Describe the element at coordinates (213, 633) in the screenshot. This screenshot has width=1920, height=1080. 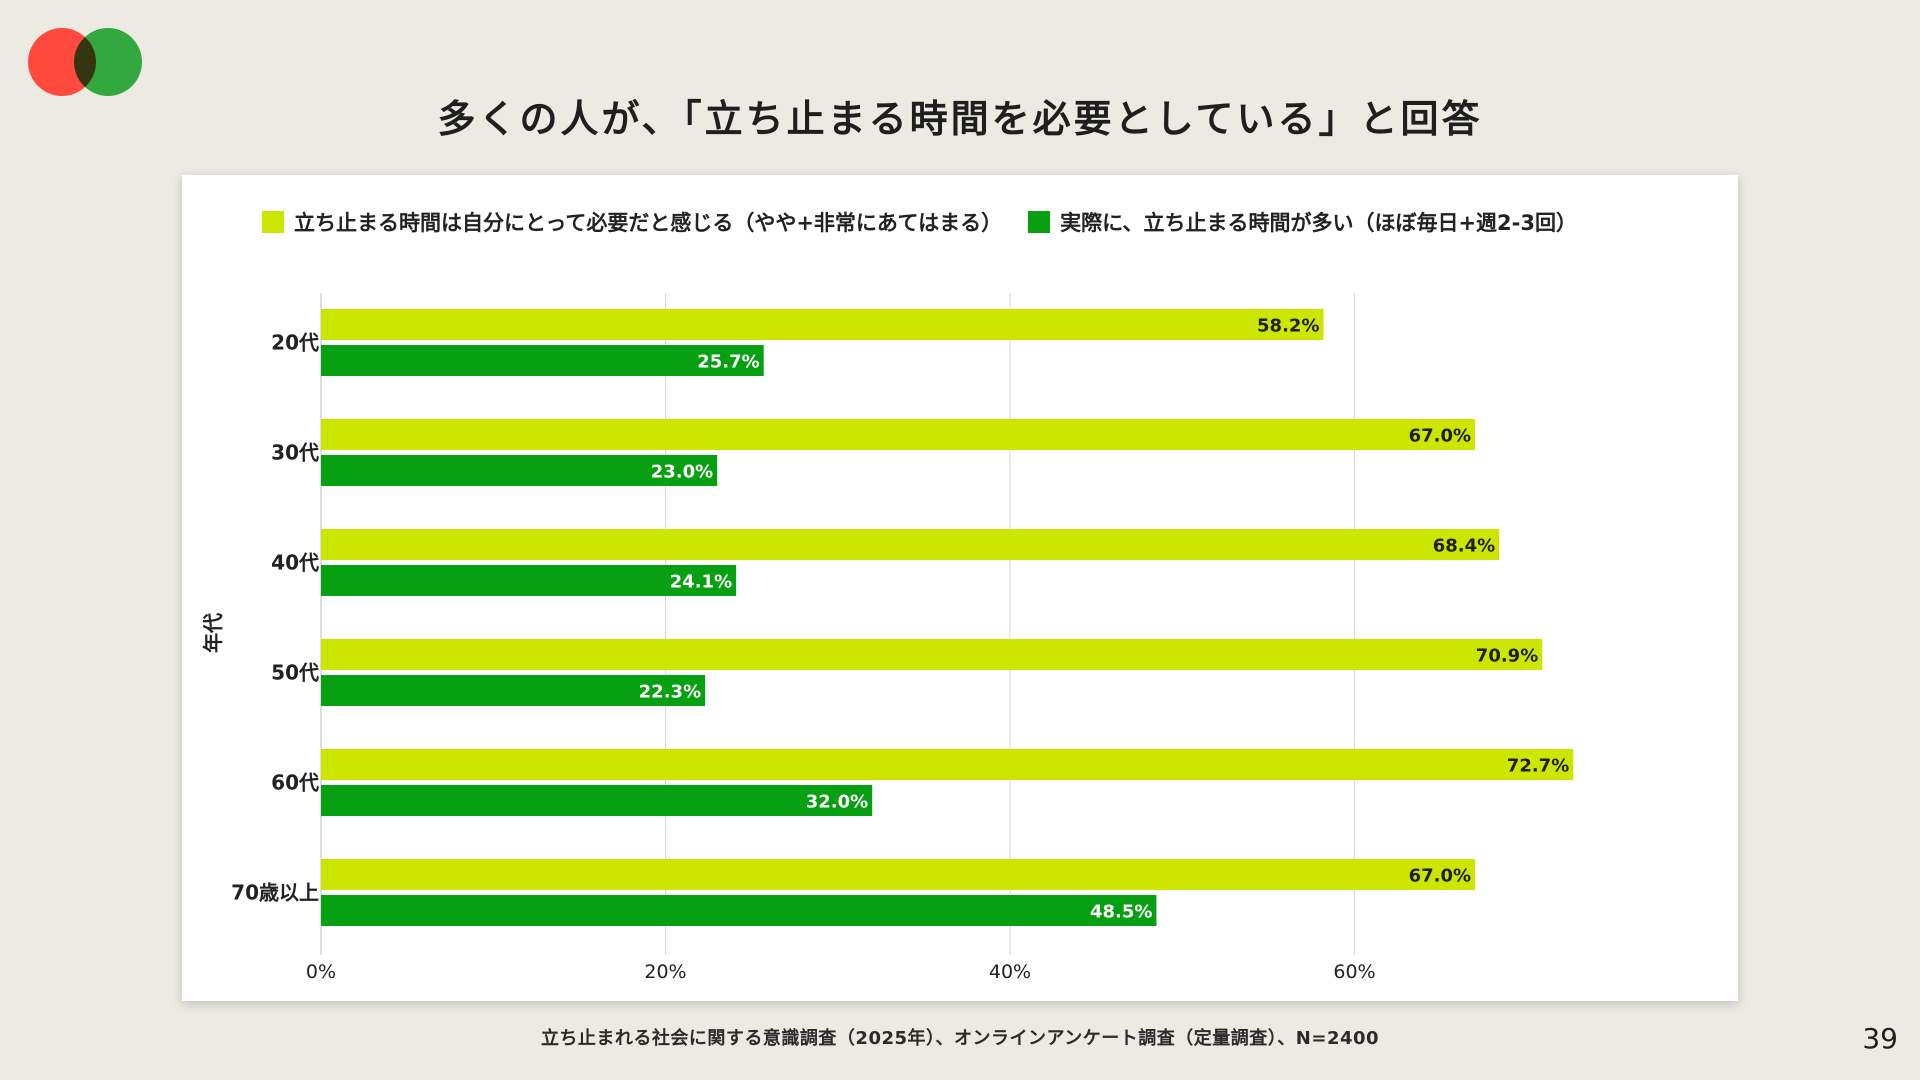
I see `y-axis-title: 年代` at that location.